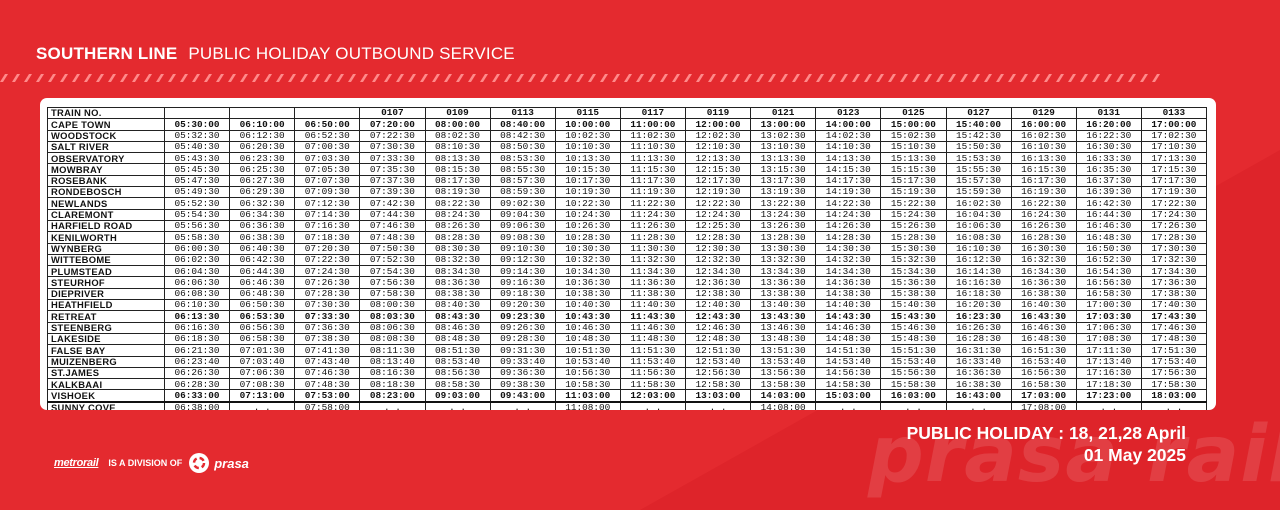  What do you see at coordinates (587, 248) in the screenshot?
I see `departure-time: 10:30:30` at bounding box center [587, 248].